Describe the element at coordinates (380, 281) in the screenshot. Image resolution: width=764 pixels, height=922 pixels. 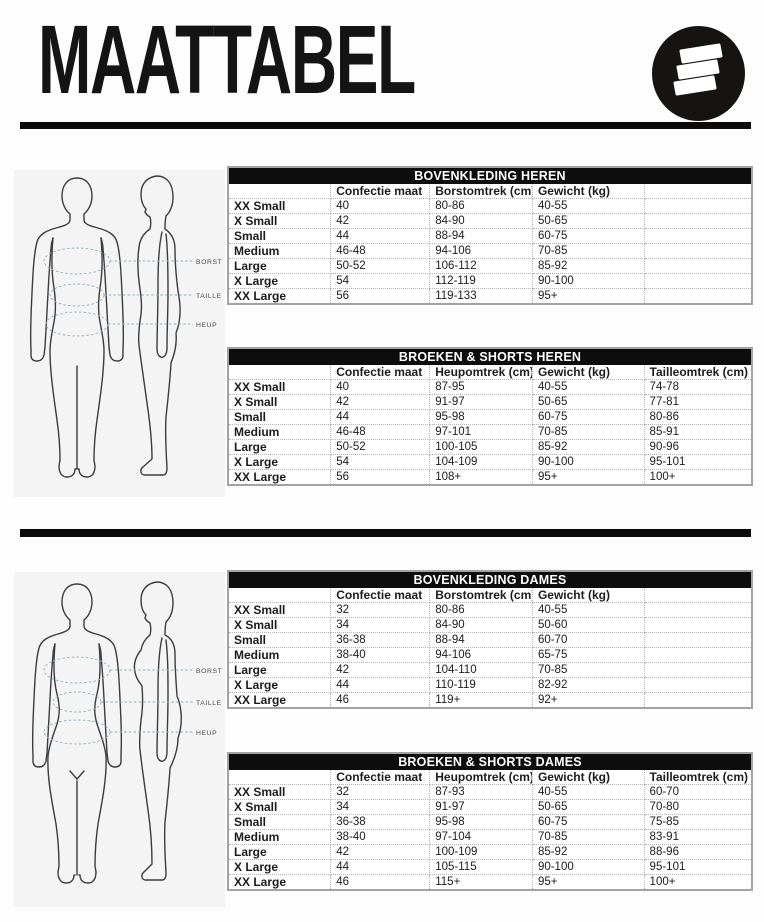
I see `size-value: 54` at that location.